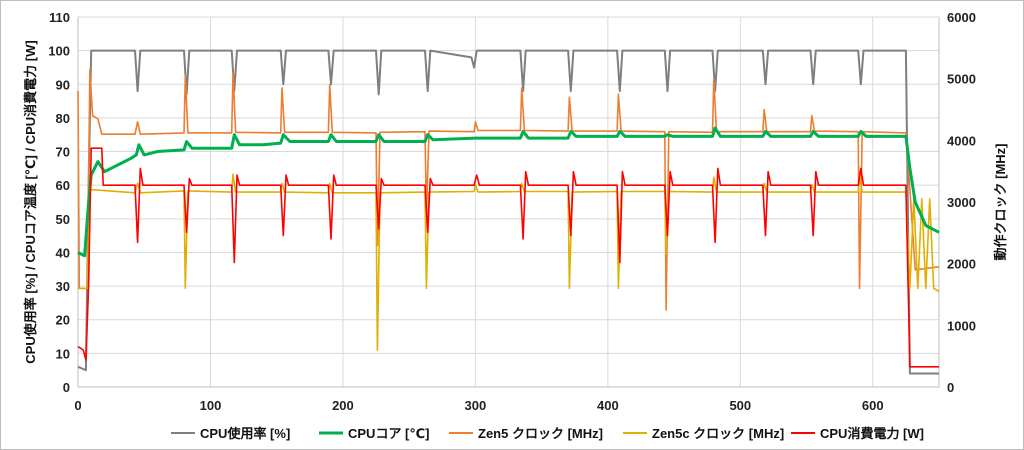 Image resolution: width=1024 pixels, height=450 pixels. Describe the element at coordinates (59, 17) in the screenshot. I see `y-tick-label: 110` at that location.